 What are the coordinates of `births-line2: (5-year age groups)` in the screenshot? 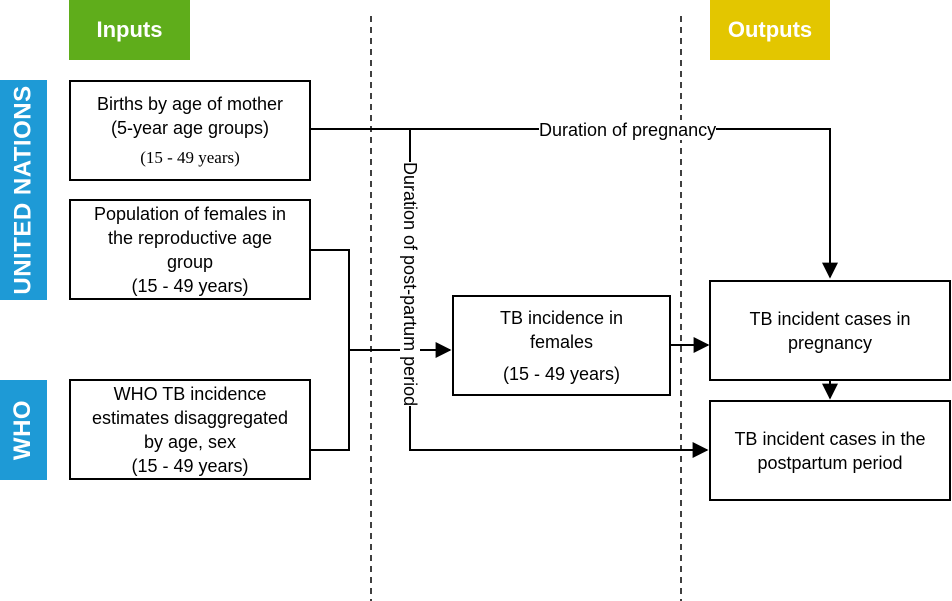 It's located at (190, 127).